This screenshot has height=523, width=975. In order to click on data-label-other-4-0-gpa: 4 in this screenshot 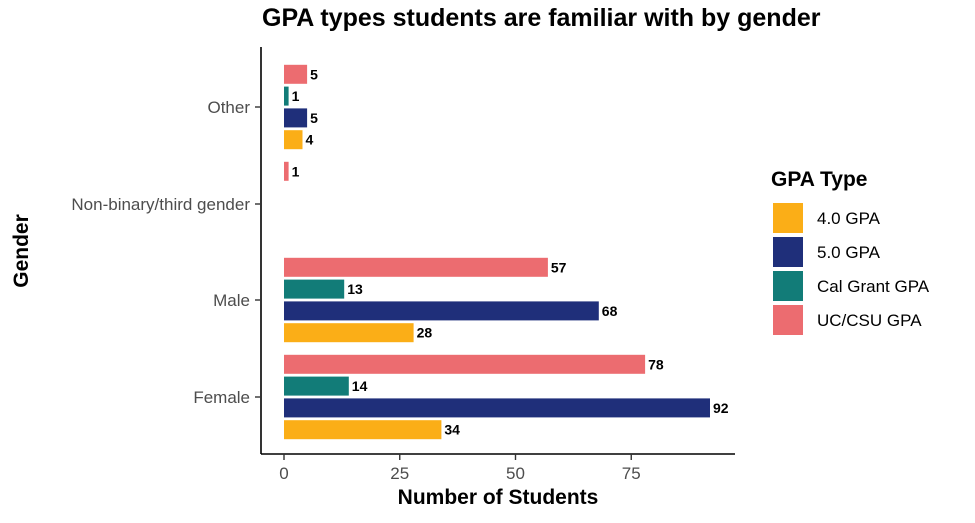, I will do `click(310, 140)`.